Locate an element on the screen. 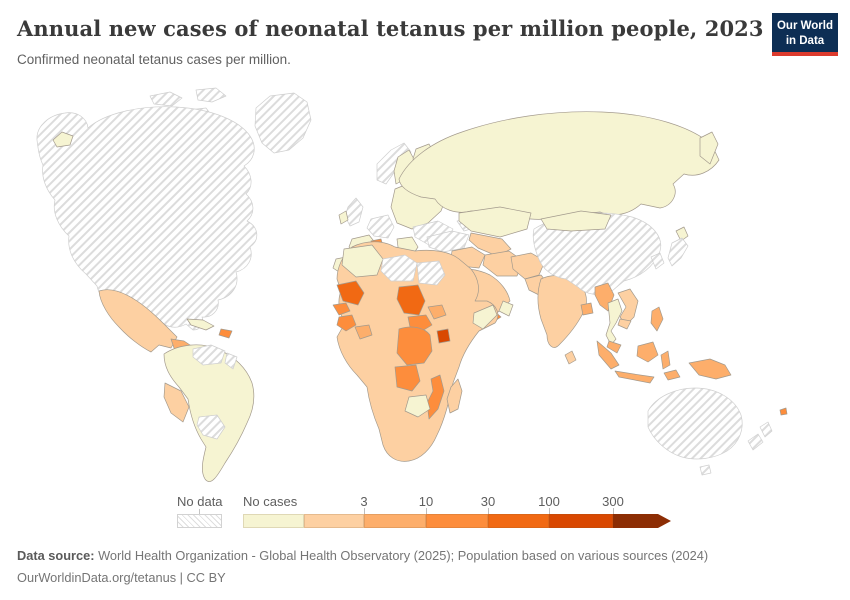  country-korea is located at coordinates (657, 261).